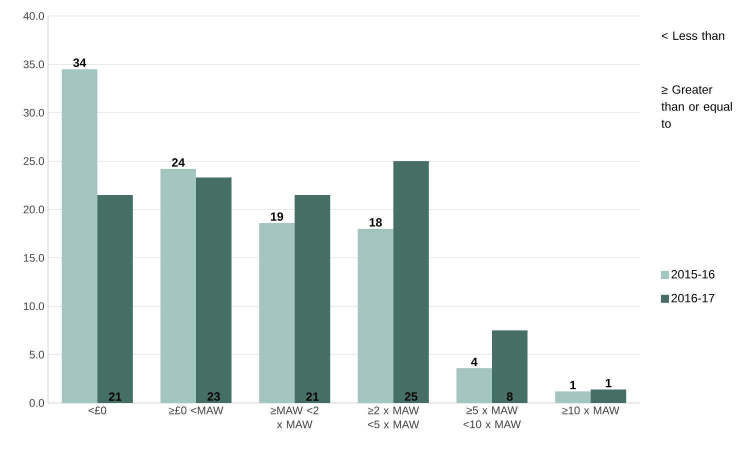 The image size is (753, 449). Describe the element at coordinates (37, 403) in the screenshot. I see `y-tick-label: 0.0` at that location.